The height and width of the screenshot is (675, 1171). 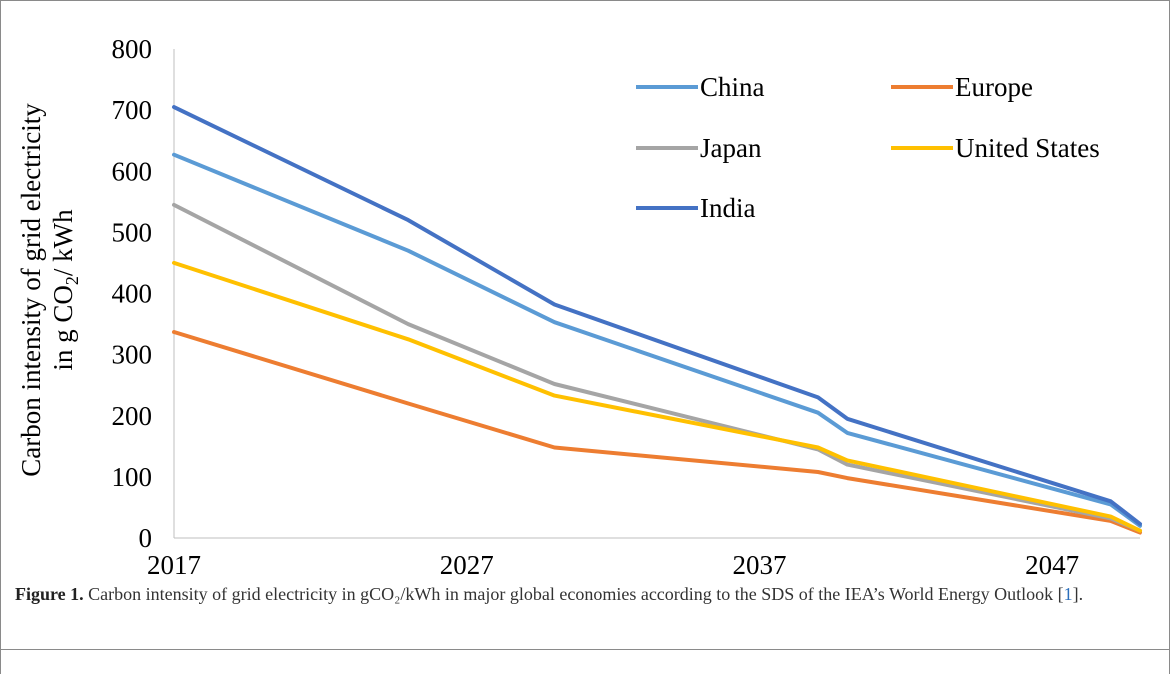 What do you see at coordinates (132, 416) in the screenshot?
I see `y-tick-label: 200` at bounding box center [132, 416].